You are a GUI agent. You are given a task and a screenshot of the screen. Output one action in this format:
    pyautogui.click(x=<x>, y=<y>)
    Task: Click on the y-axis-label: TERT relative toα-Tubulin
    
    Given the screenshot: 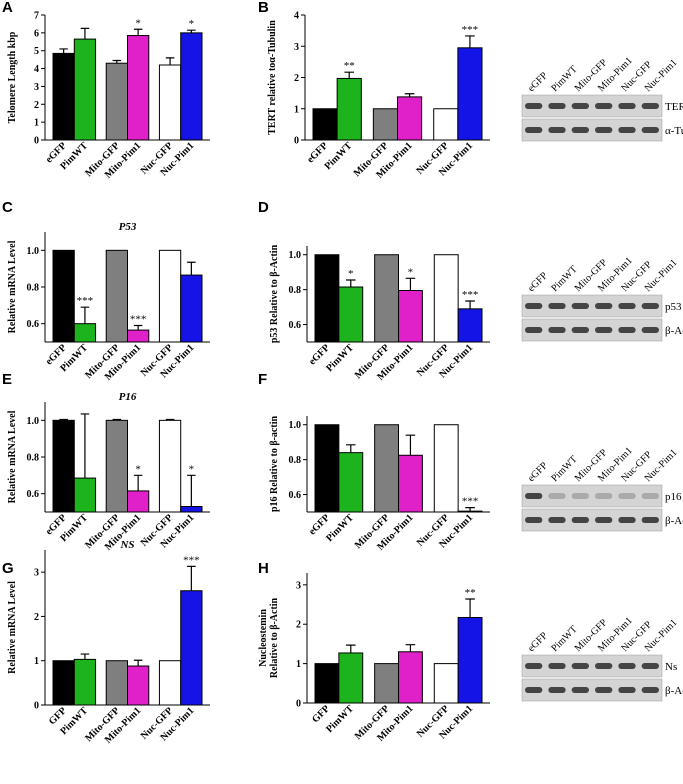 What is the action you would take?
    pyautogui.click(x=272, y=77)
    